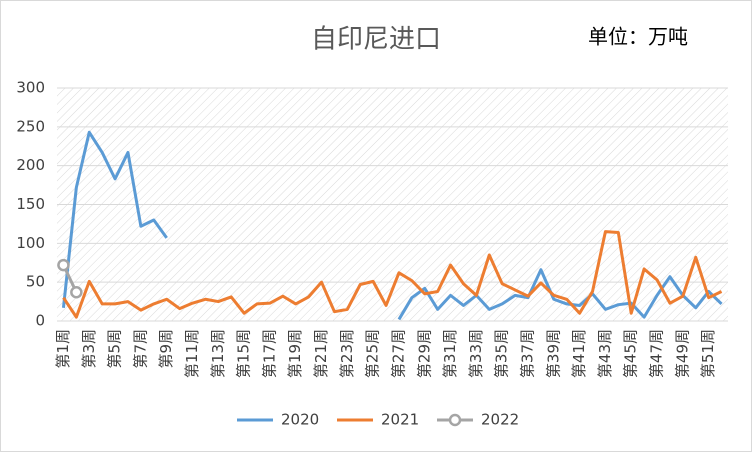  What do you see at coordinates (631, 353) in the screenshot?
I see `x-tick-label: 第45周` at bounding box center [631, 353].